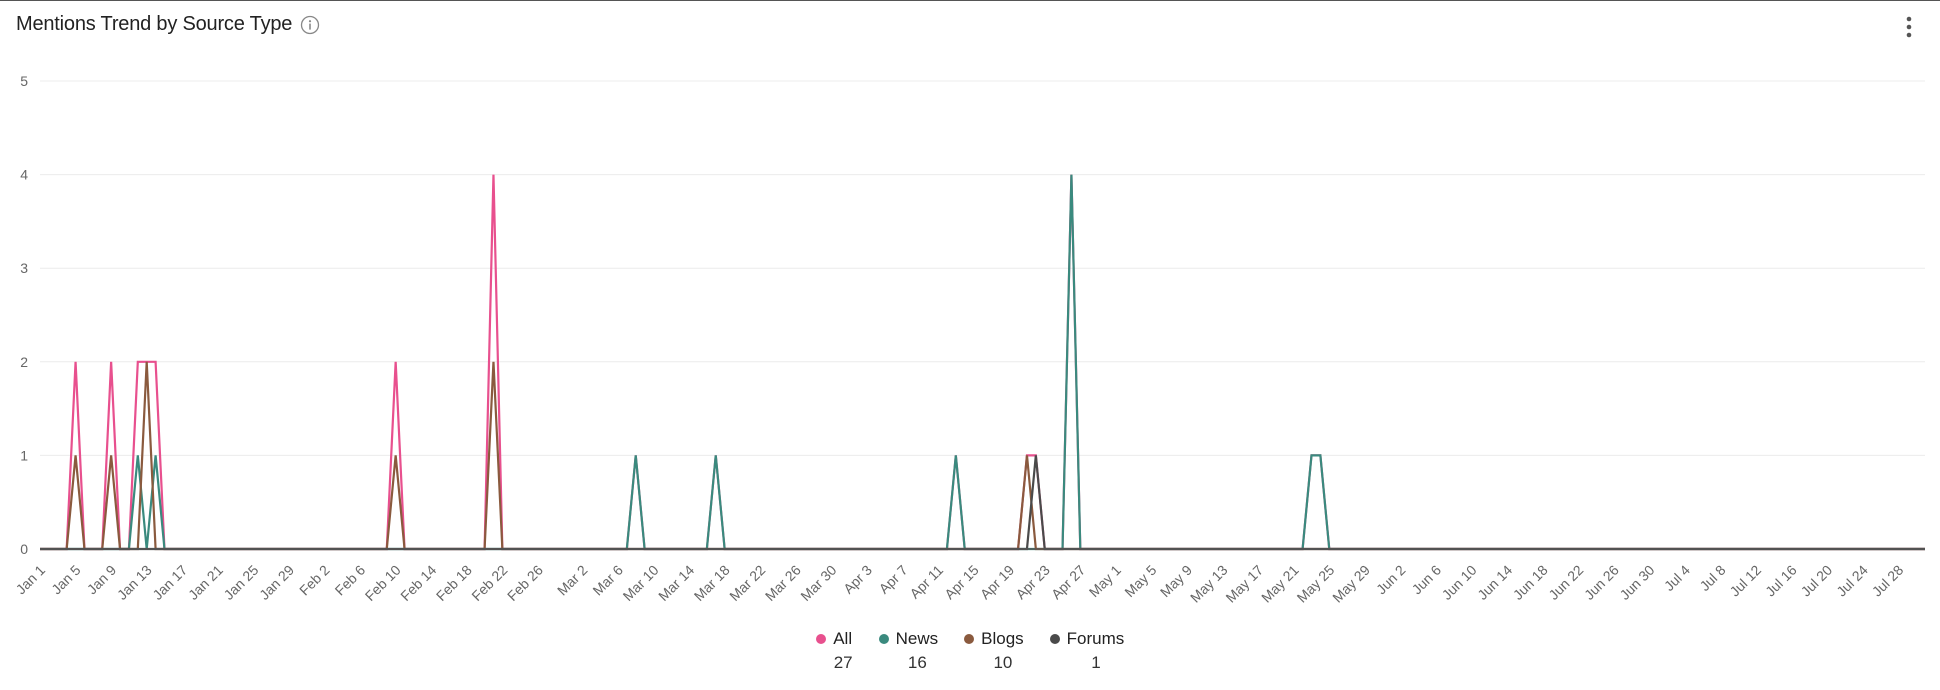 This screenshot has width=1940, height=690. Describe the element at coordinates (676, 583) in the screenshot. I see `x-tick-label: Mar 14` at that location.